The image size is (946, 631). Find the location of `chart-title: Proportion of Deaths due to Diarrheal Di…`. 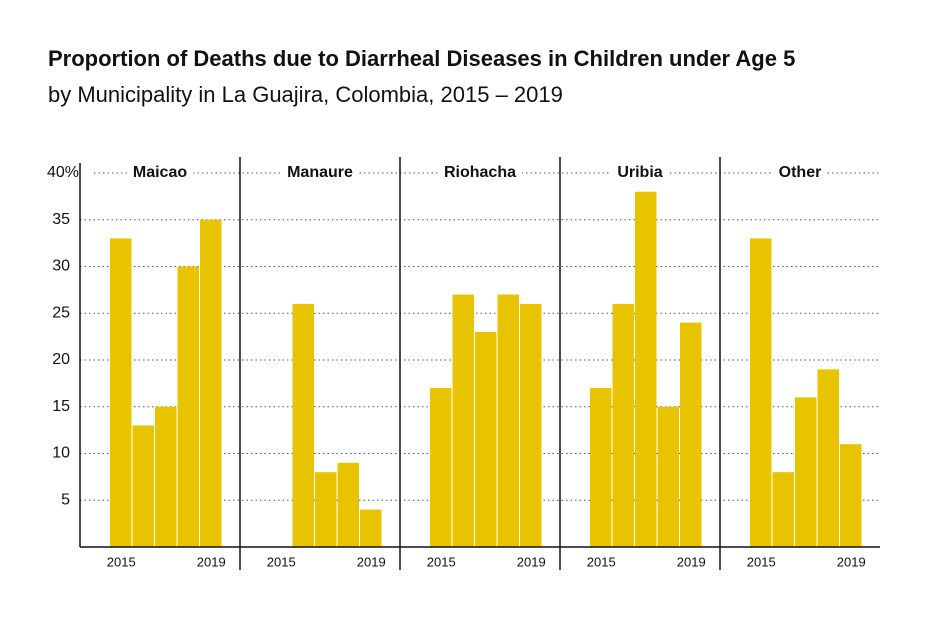

chart-title: Proportion of Deaths due to Diarrheal Di… is located at coordinates (421, 58).